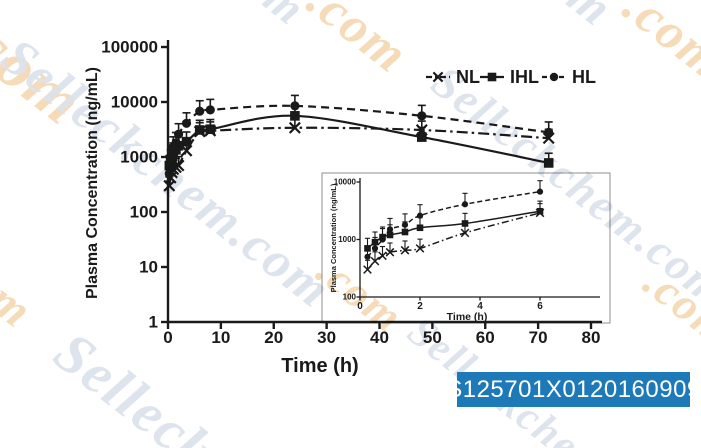 The image size is (701, 448). What do you see at coordinates (420, 306) in the screenshot?
I see `x-tick-label: 2` at bounding box center [420, 306].